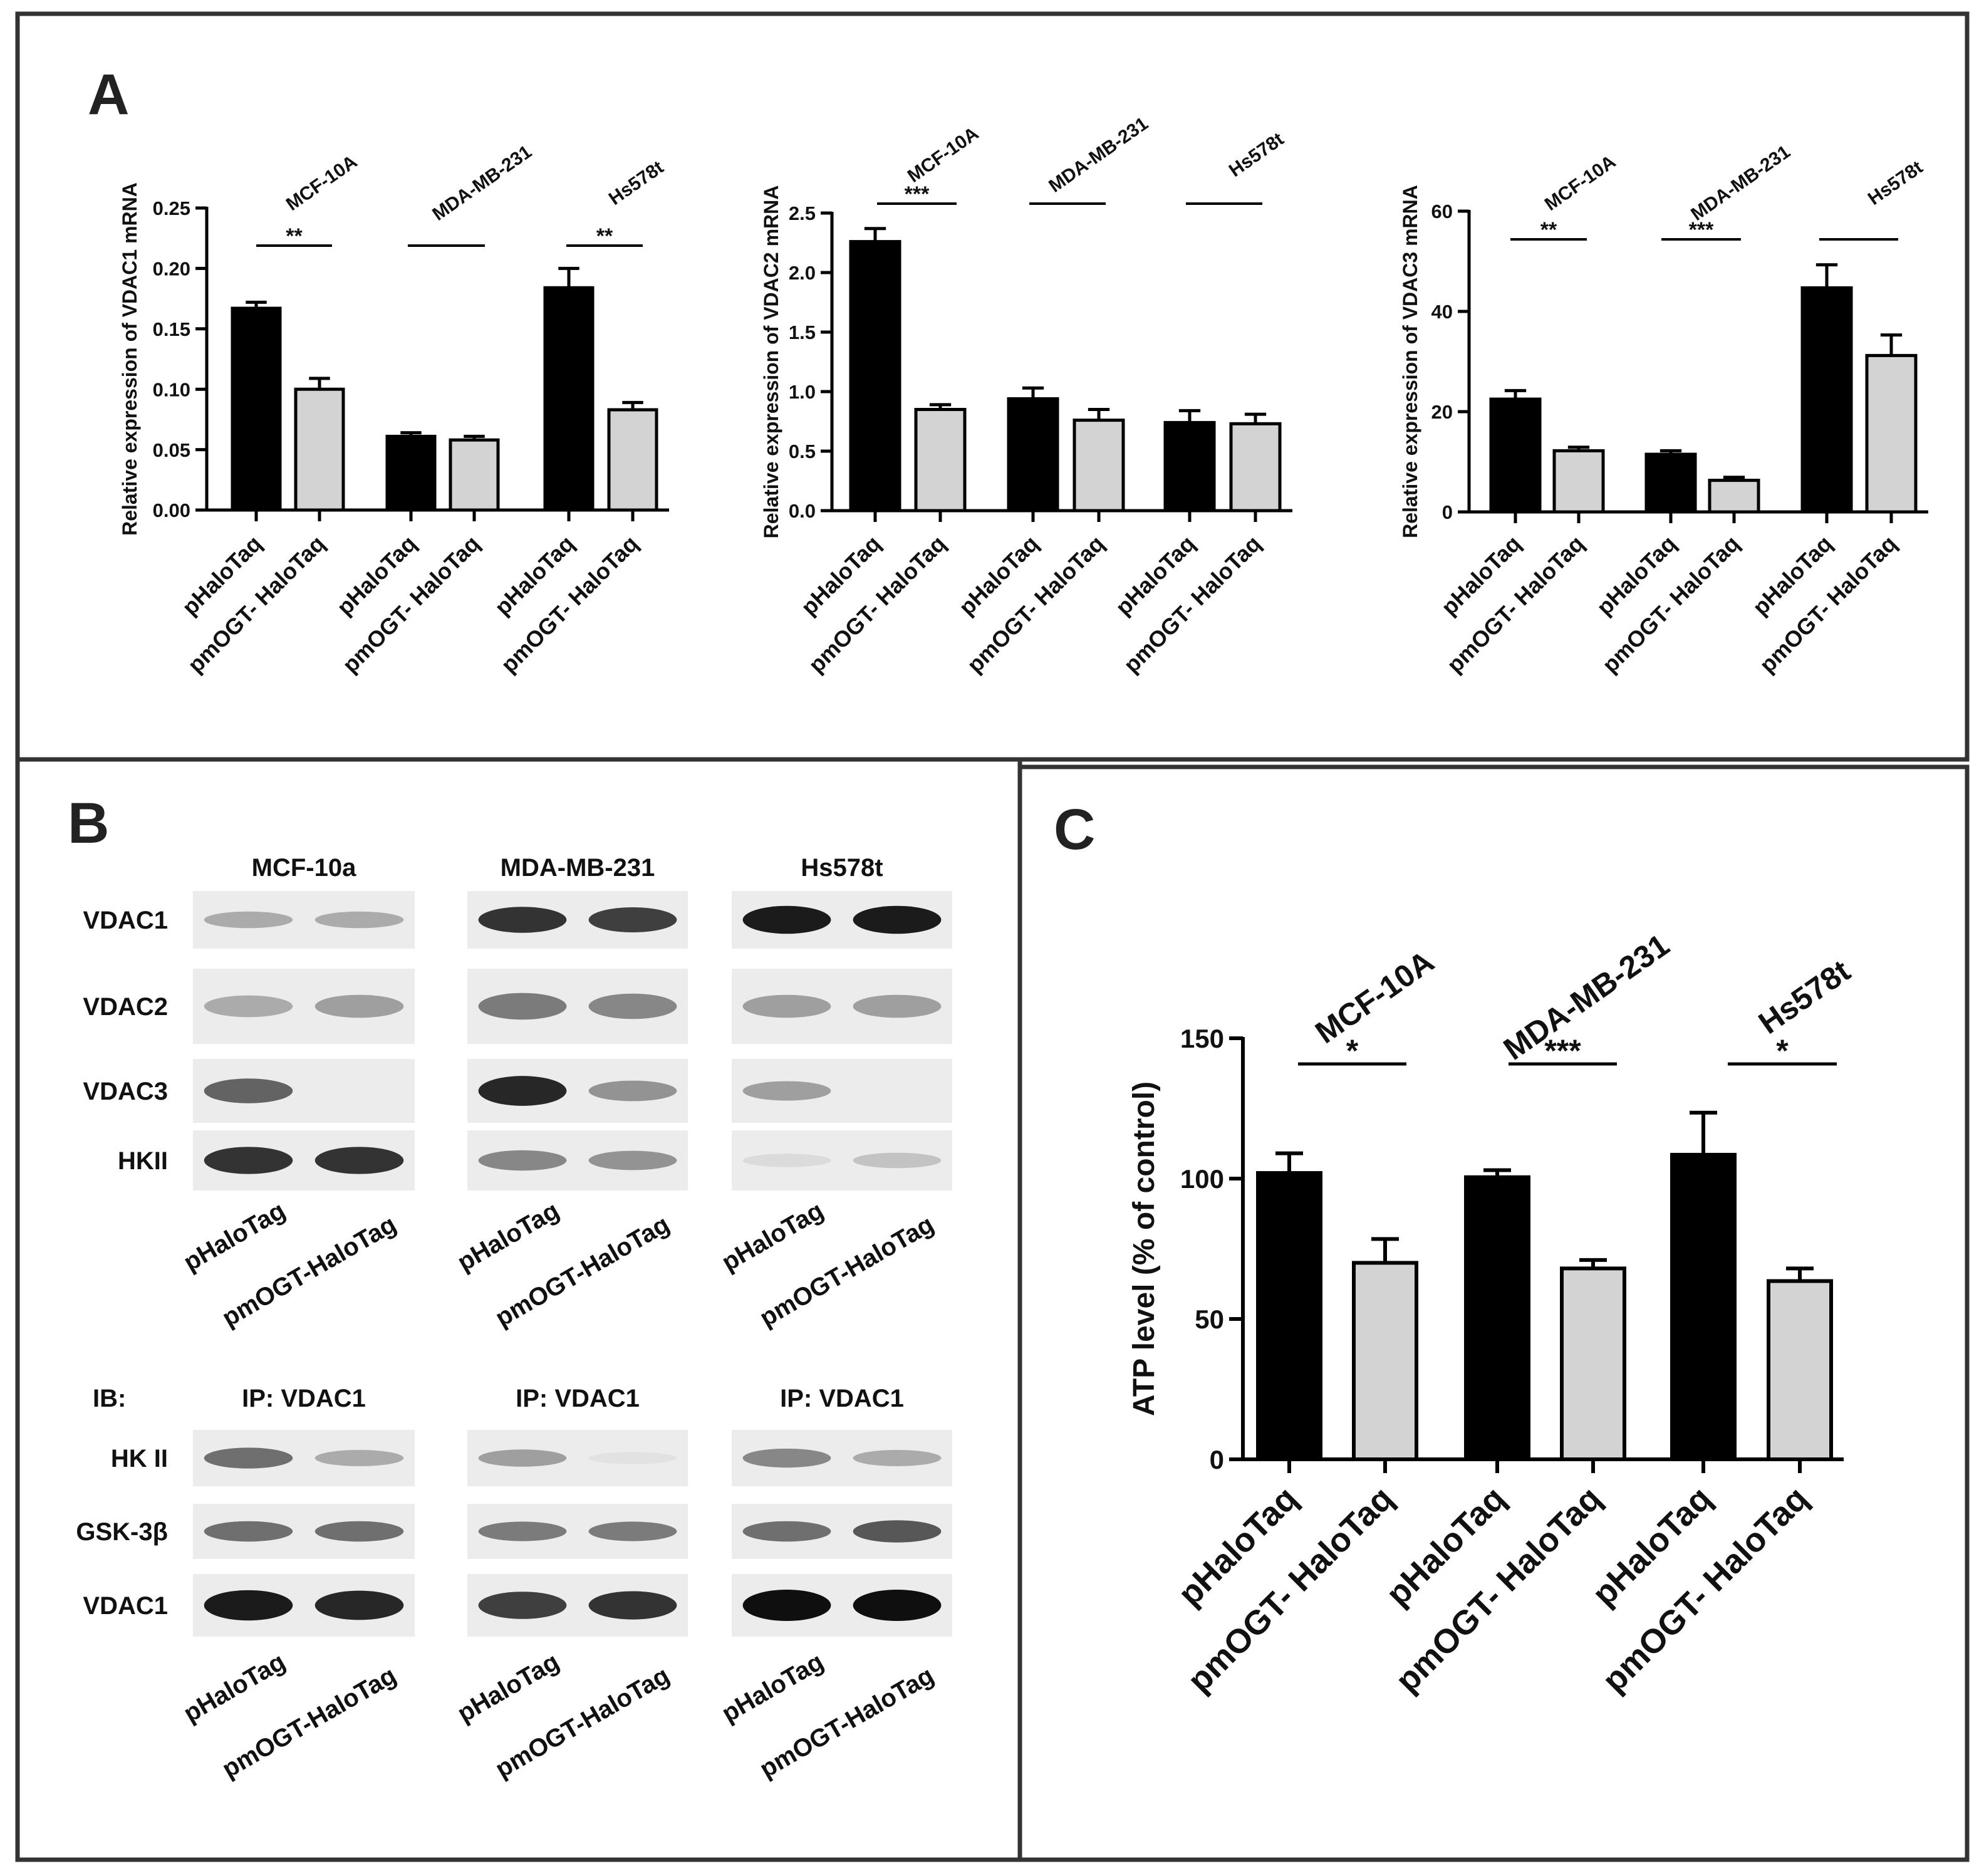 The height and width of the screenshot is (1876, 1979). I want to click on blot-row-label: VDAC2, so click(125, 1007).